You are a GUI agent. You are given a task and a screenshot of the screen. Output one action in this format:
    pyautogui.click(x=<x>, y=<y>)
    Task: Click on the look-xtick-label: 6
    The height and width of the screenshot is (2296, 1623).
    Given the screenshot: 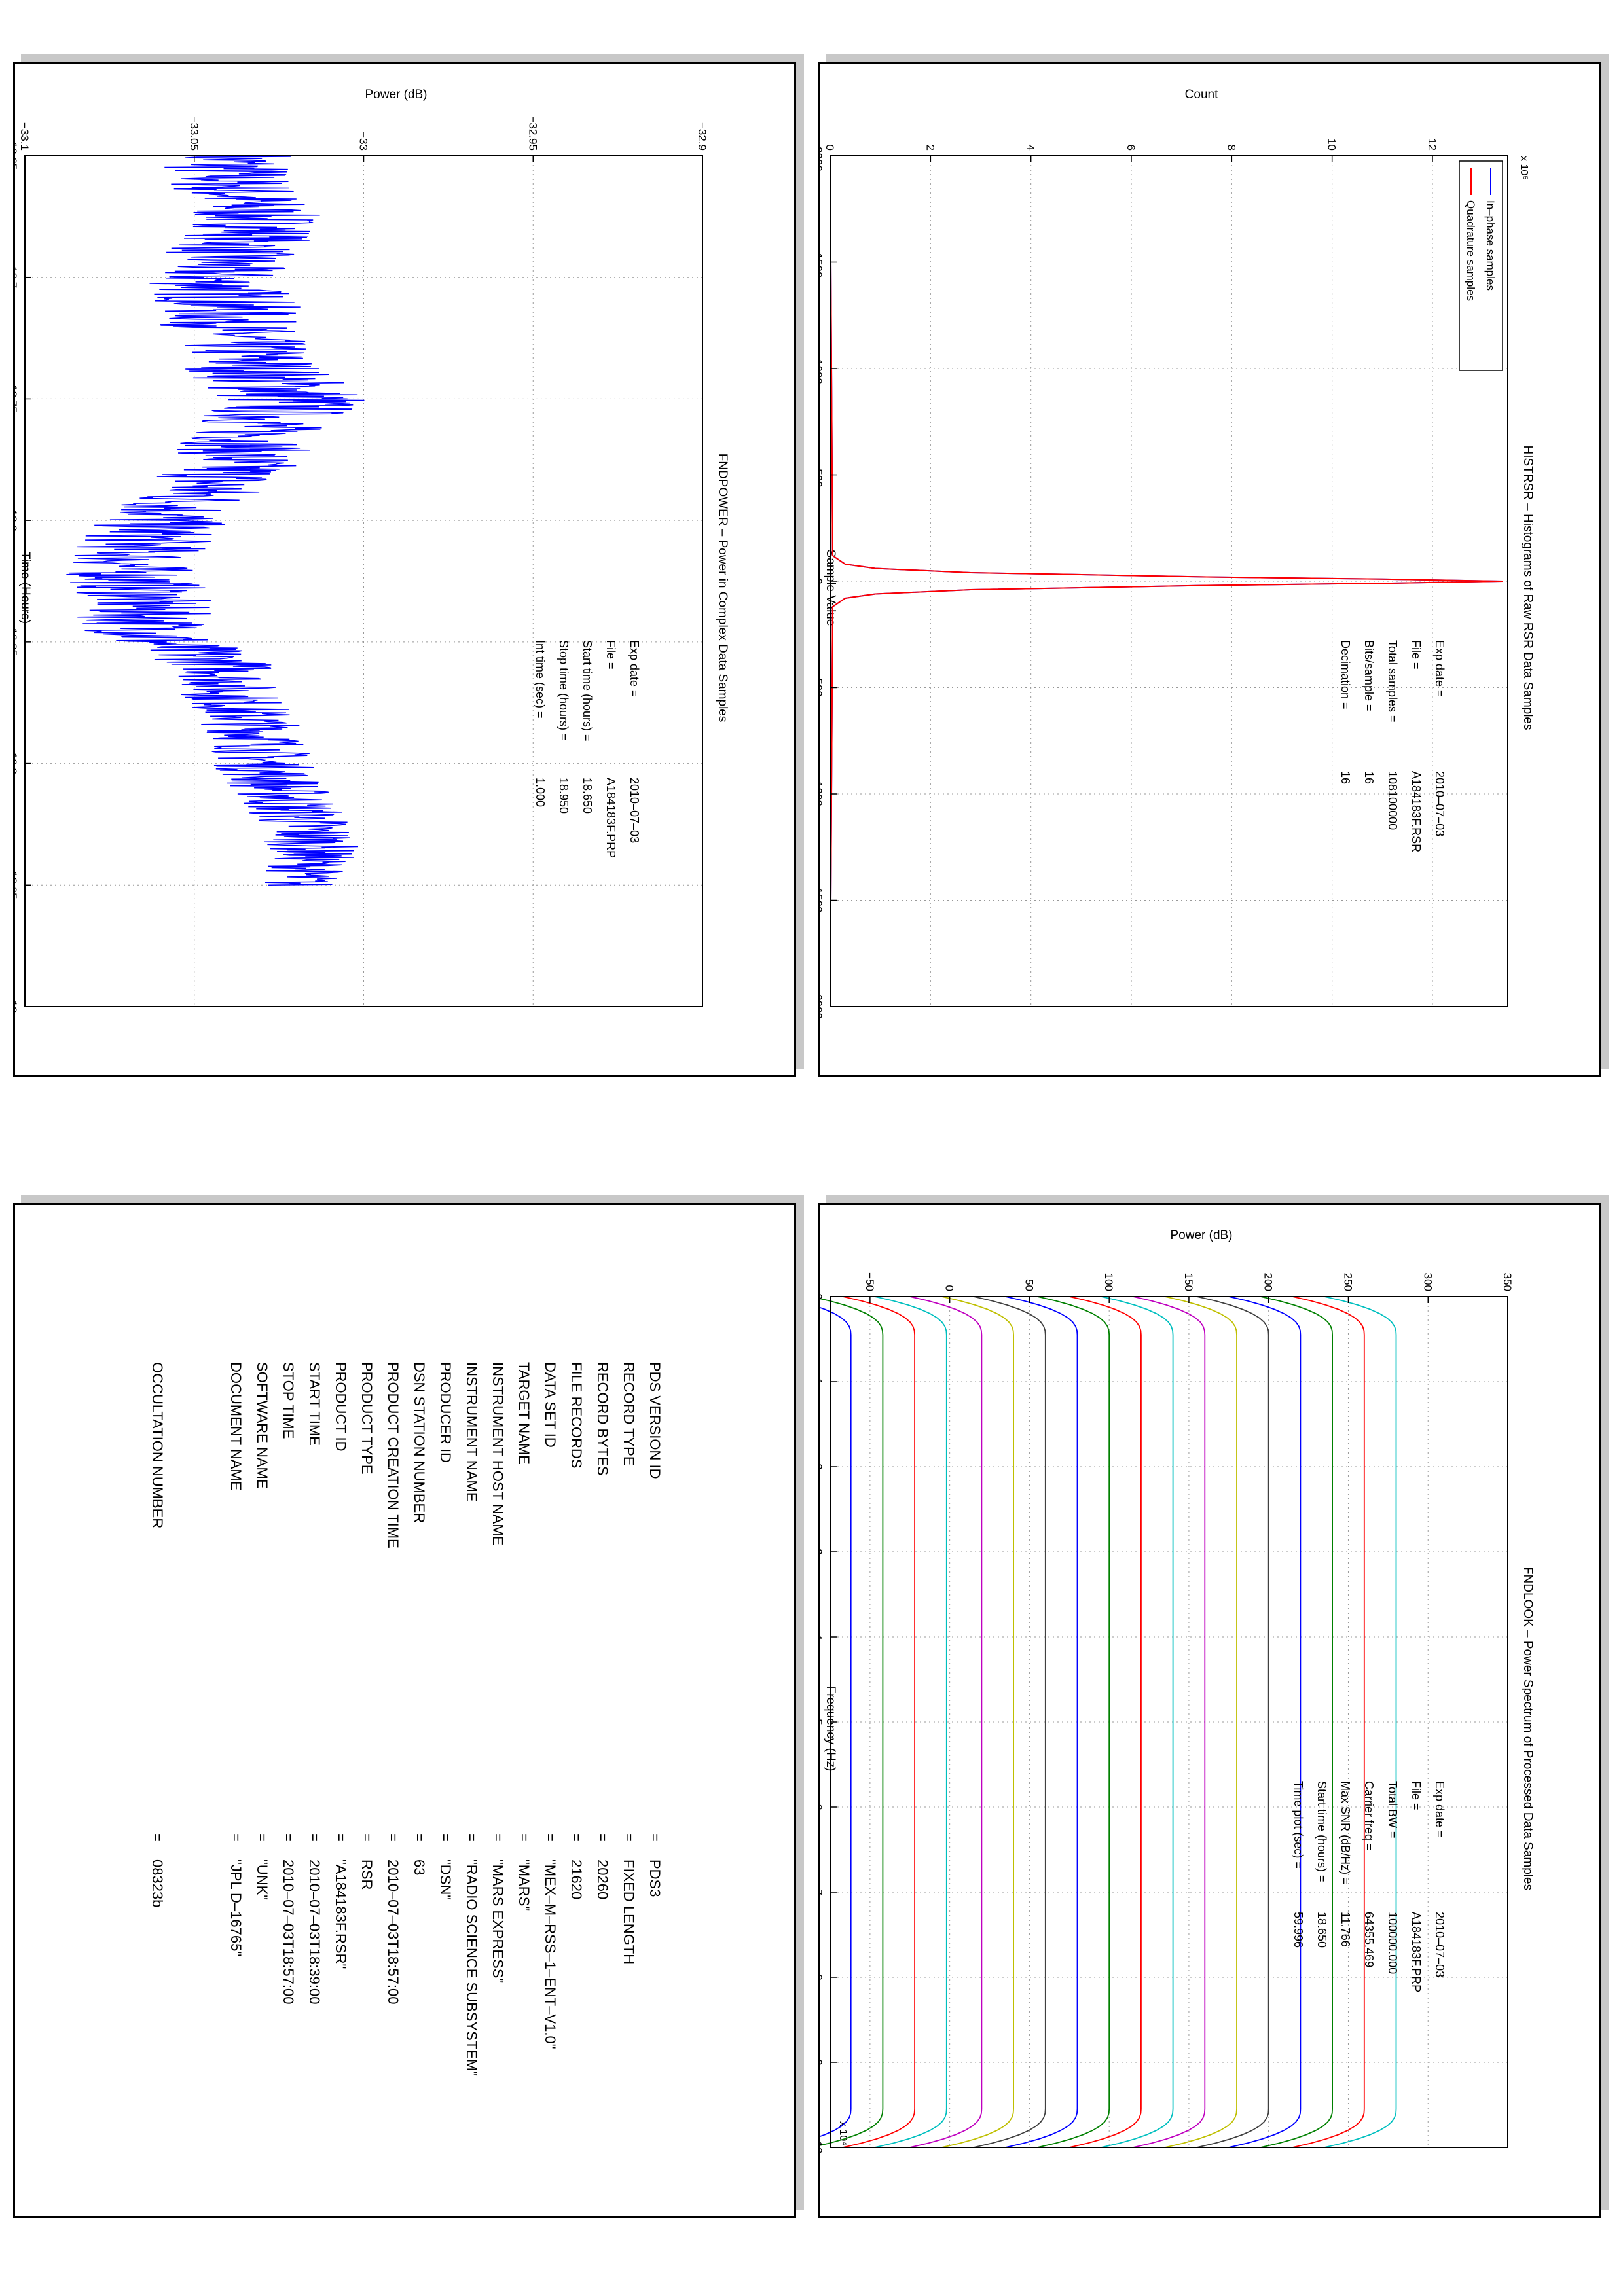 What is the action you would take?
    pyautogui.click(x=822, y=1807)
    